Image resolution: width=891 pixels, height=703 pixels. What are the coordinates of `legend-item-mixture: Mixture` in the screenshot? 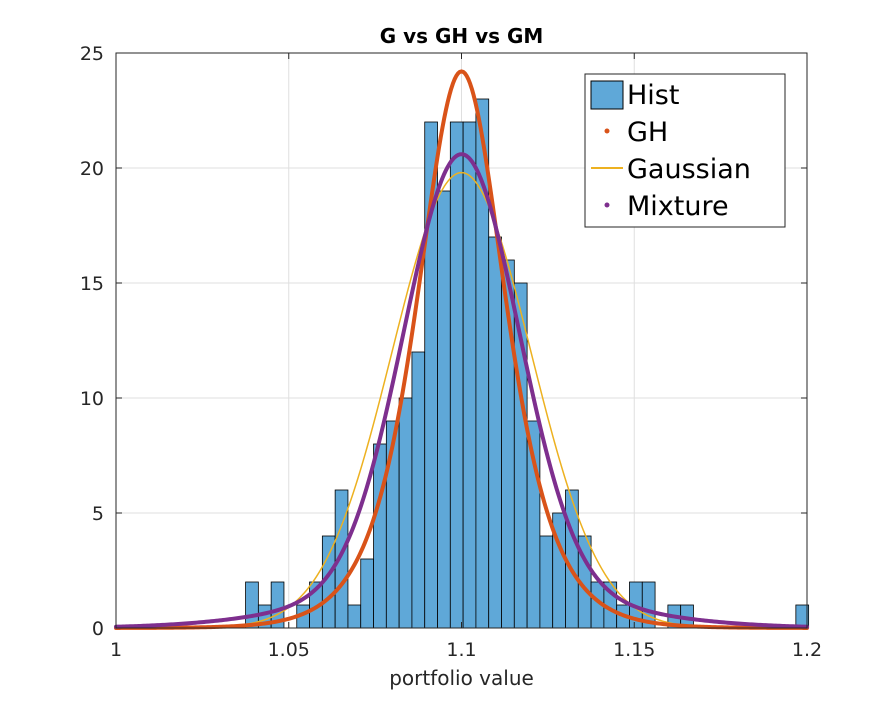 It's located at (666, 206).